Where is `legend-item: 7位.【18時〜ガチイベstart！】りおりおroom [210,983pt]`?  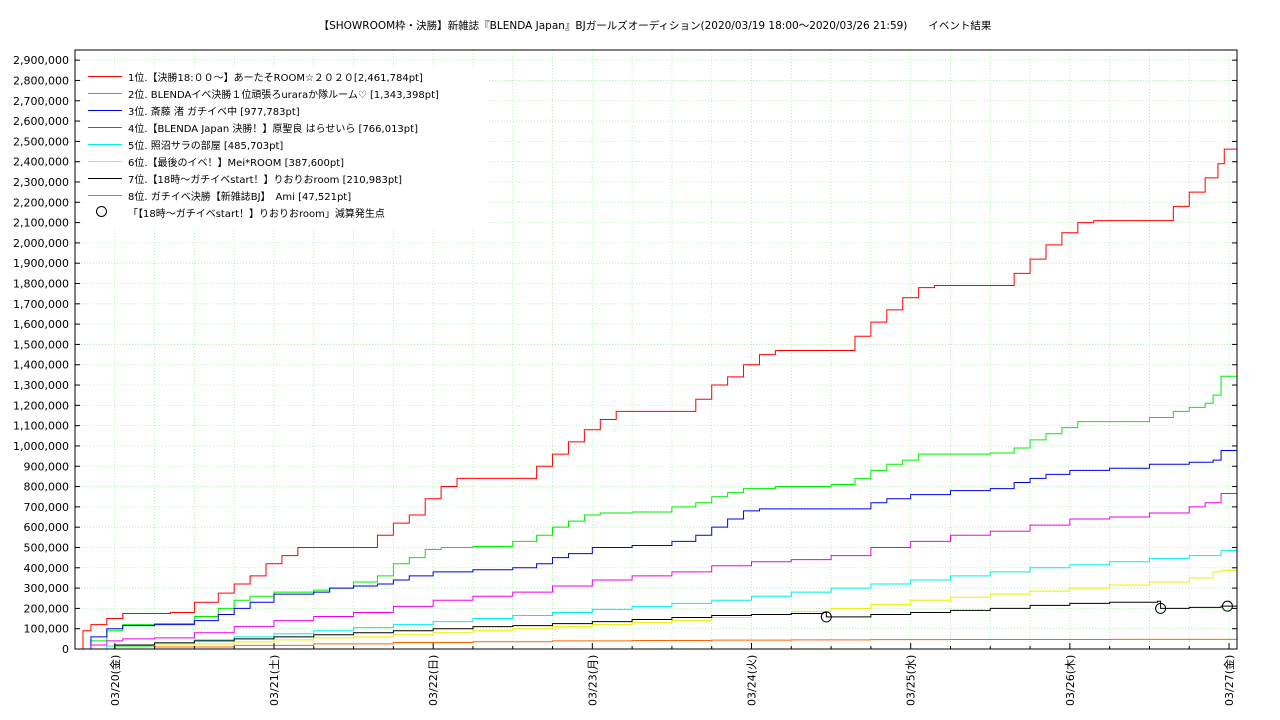 legend-item: 7位.【18時〜ガチイベstart！】りおりおroom [210,983pt] is located at coordinates (284, 178).